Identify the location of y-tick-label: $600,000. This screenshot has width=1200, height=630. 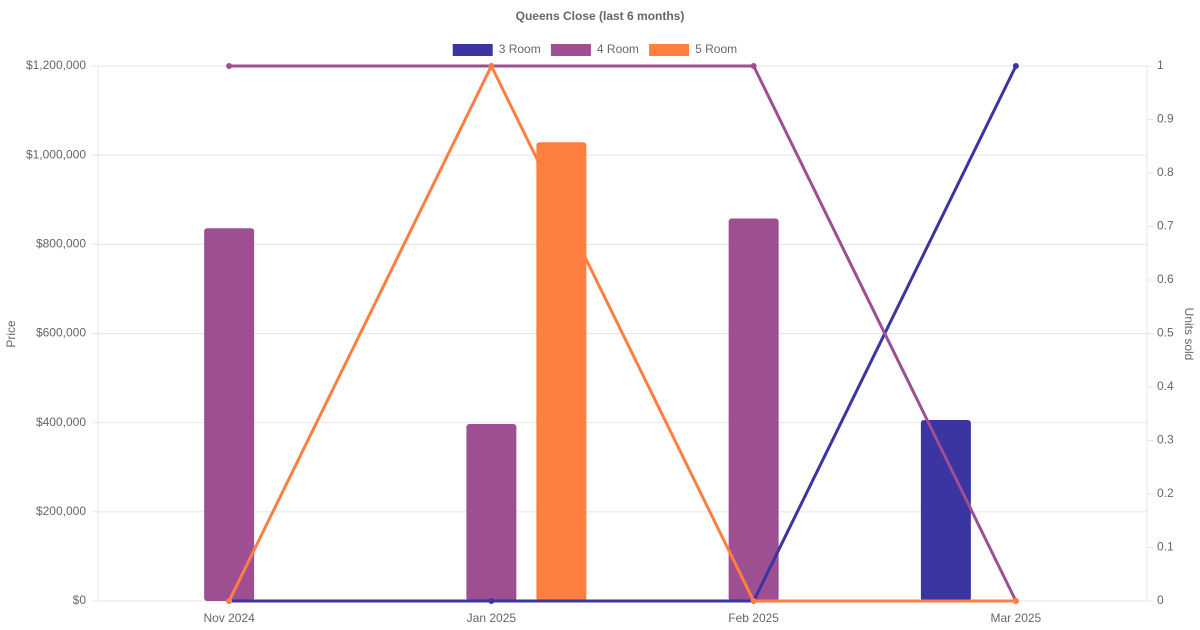
(61, 333).